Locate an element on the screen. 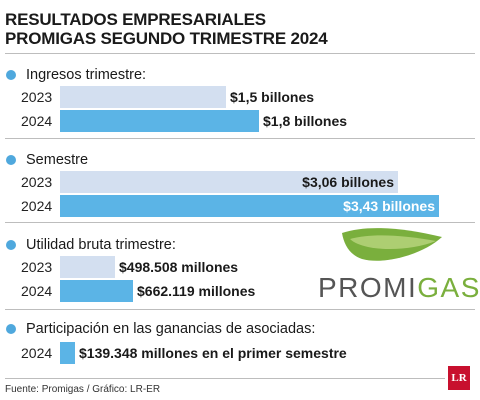  value-label: $139.348 millones en el primer semestre is located at coordinates (213, 353).